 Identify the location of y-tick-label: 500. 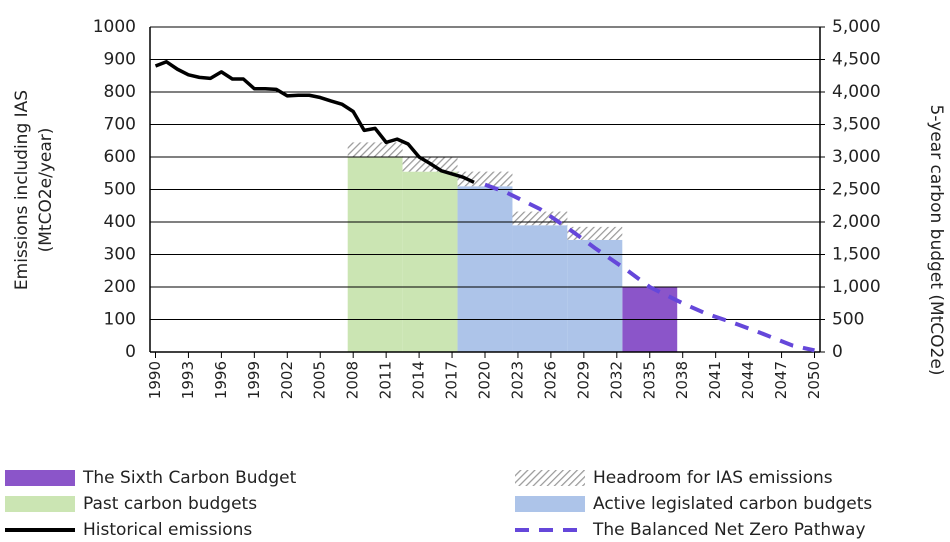
(120, 190).